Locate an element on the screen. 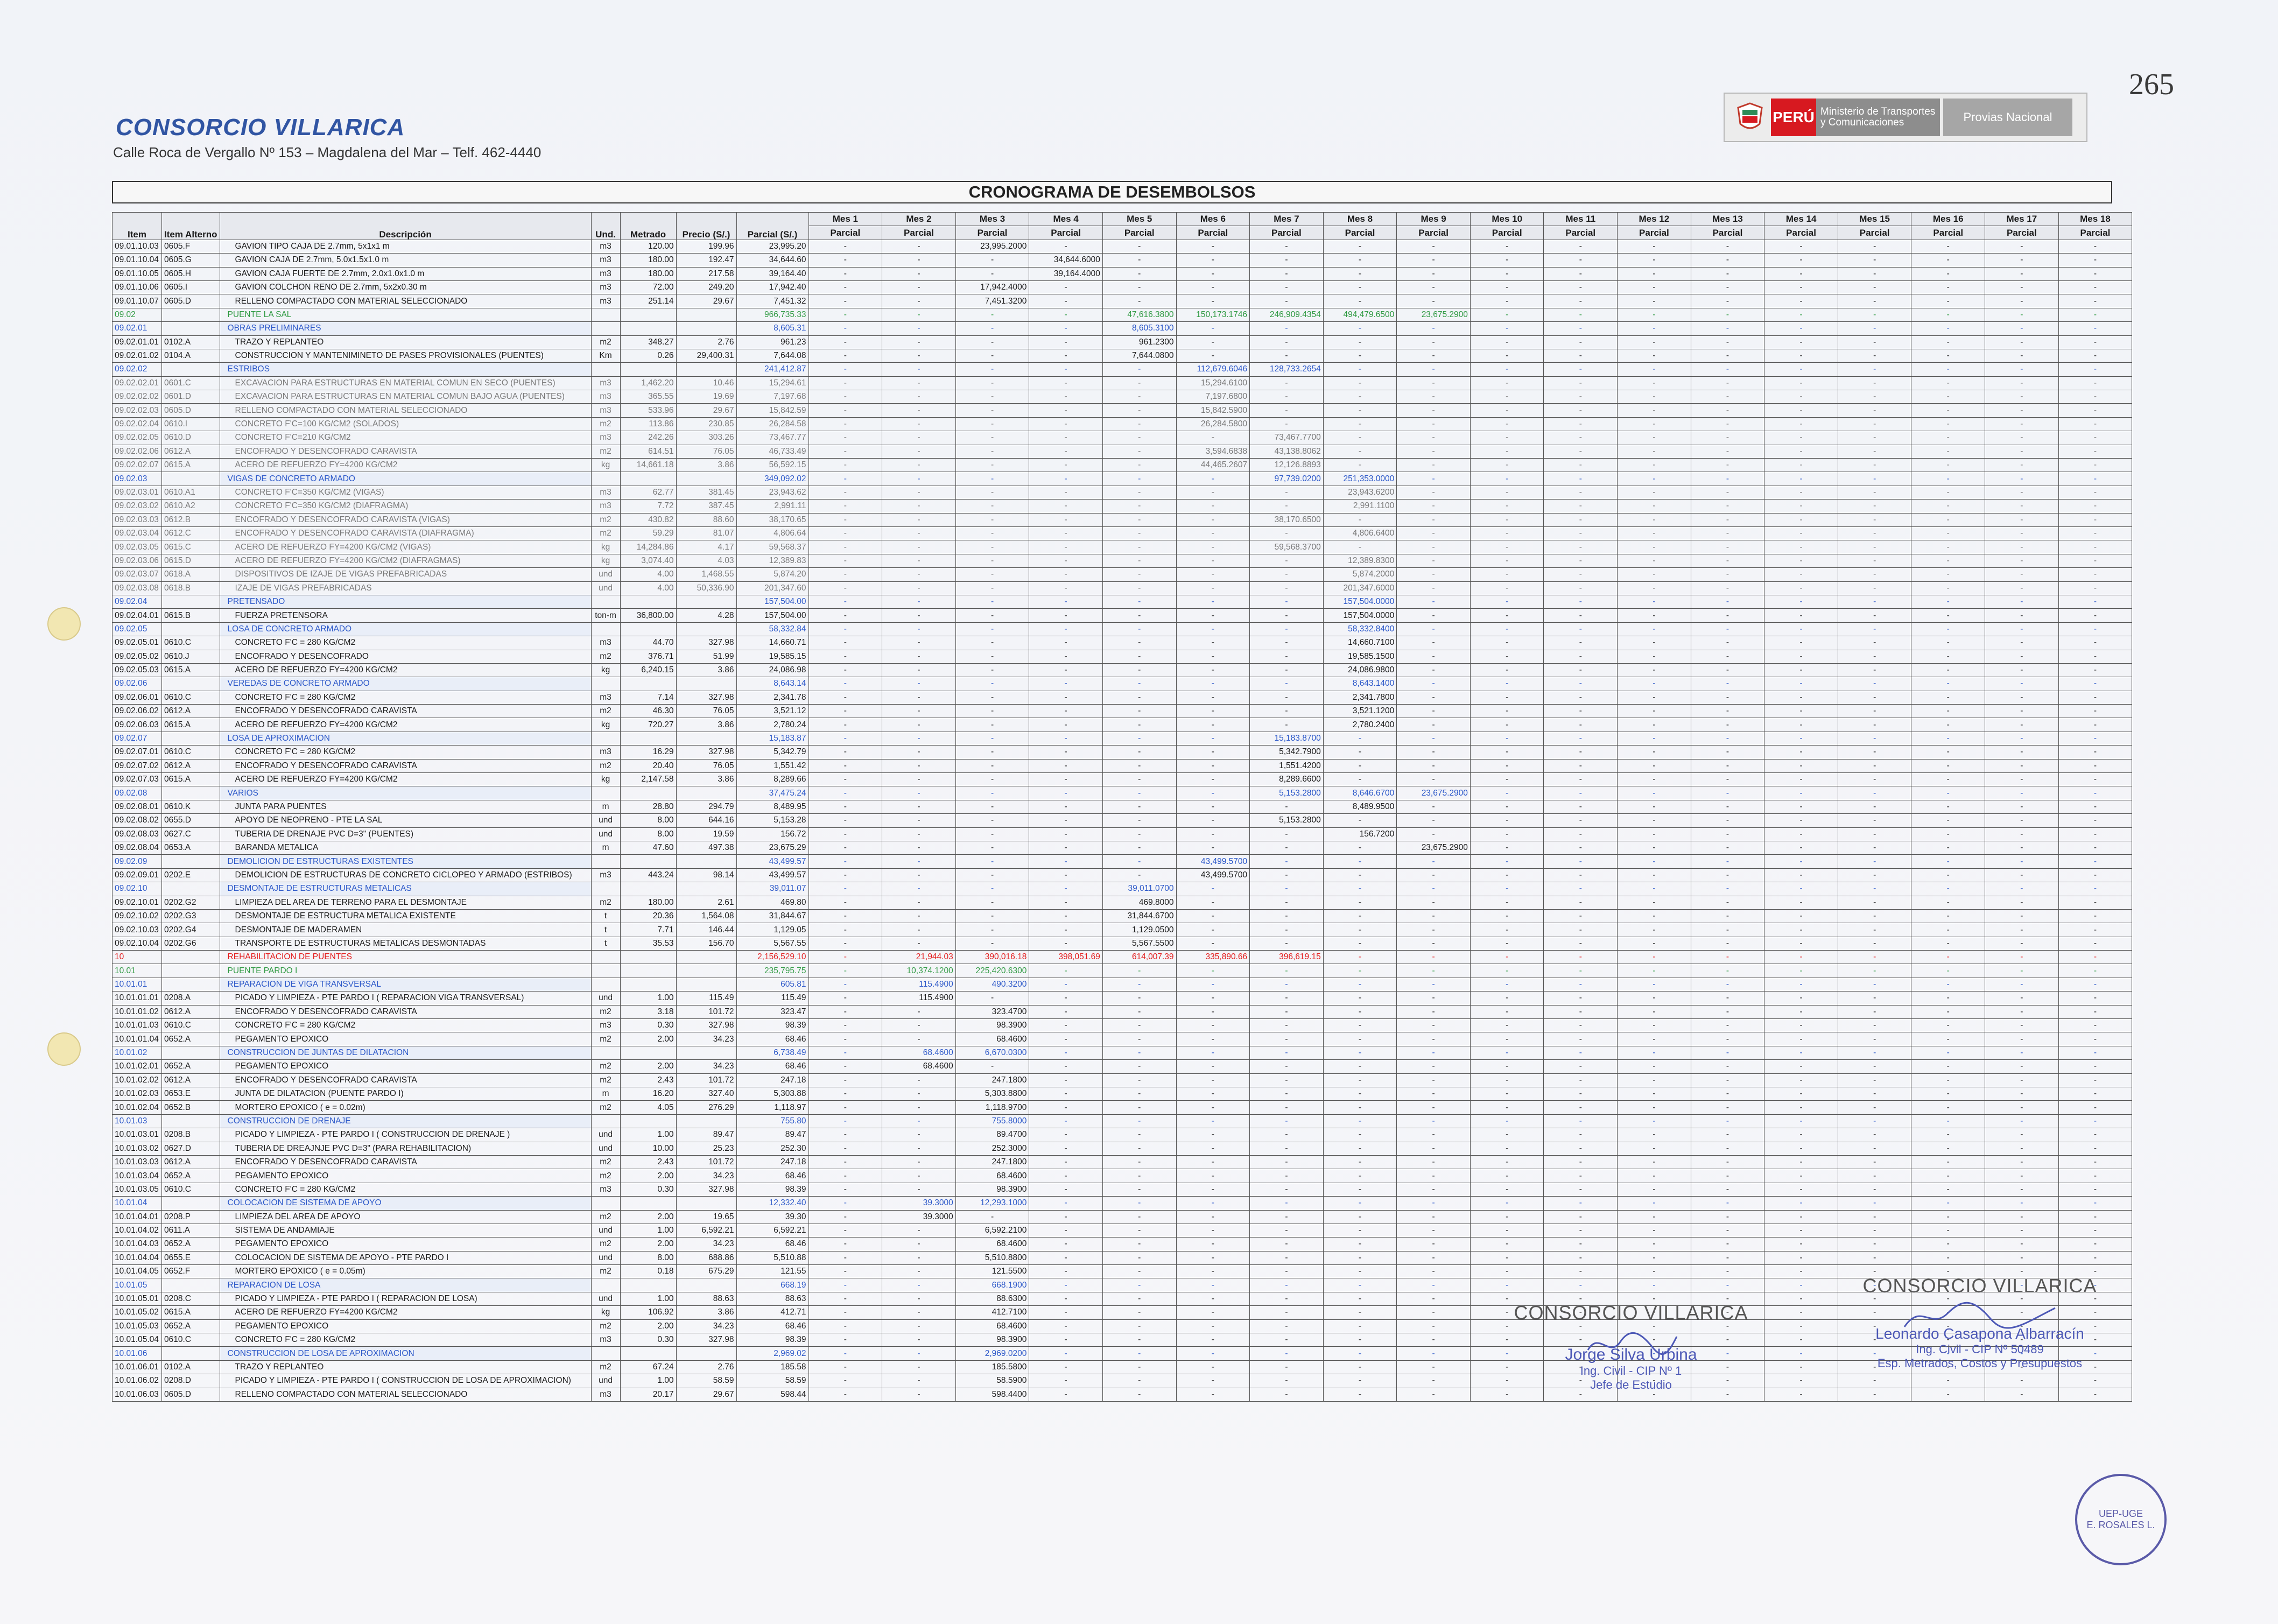 This screenshot has width=2278, height=1624. unit-price: 4.28 is located at coordinates (706, 615).